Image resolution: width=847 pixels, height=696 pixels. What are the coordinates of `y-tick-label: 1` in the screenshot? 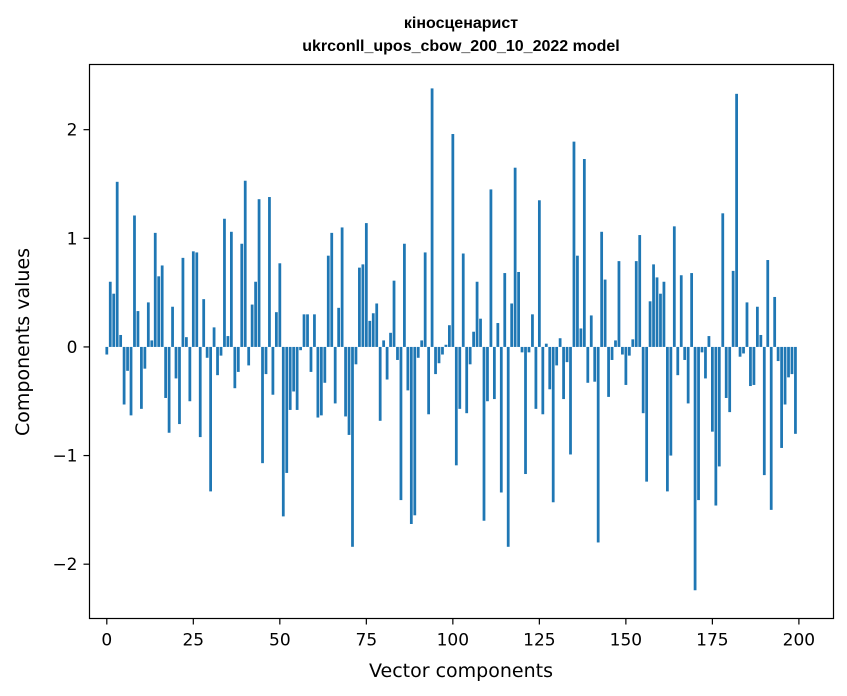 It's located at (72, 239).